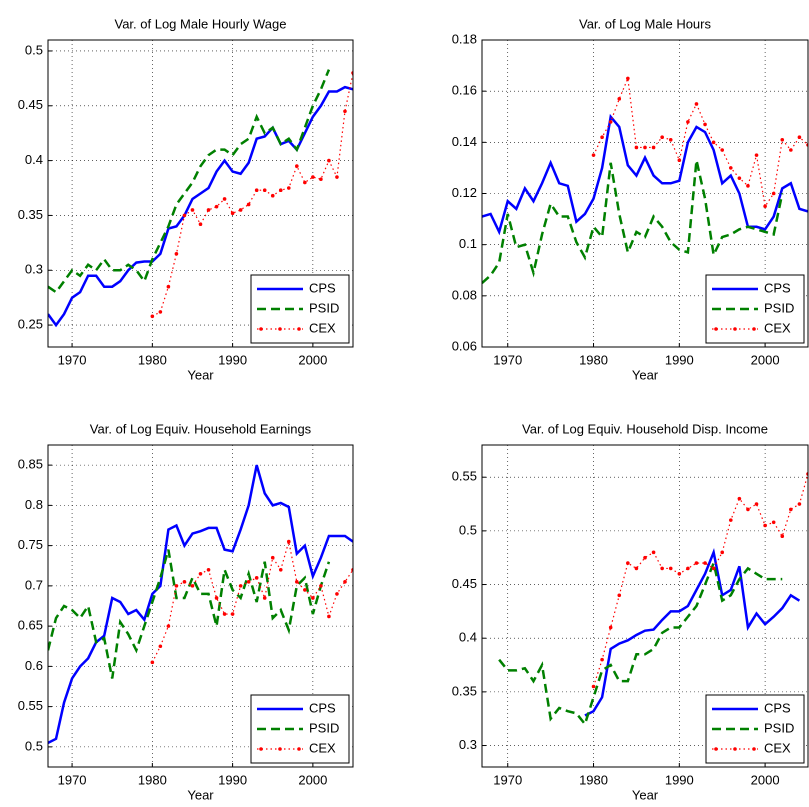 The height and width of the screenshot is (807, 809). Describe the element at coordinates (34, 665) in the screenshot. I see `y-tick-label: 0.6` at that location.